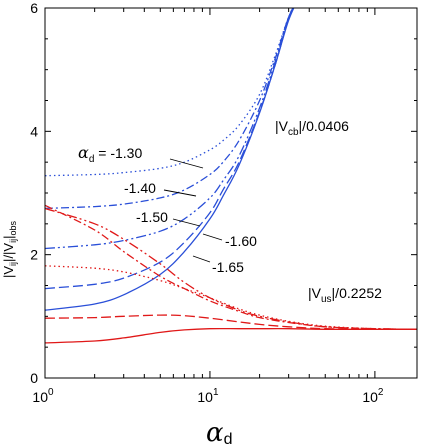 The height and width of the screenshot is (447, 425). Describe the element at coordinates (110, 154) in the screenshot. I see `alpha-label-1-30: αd = -1.30` at that location.